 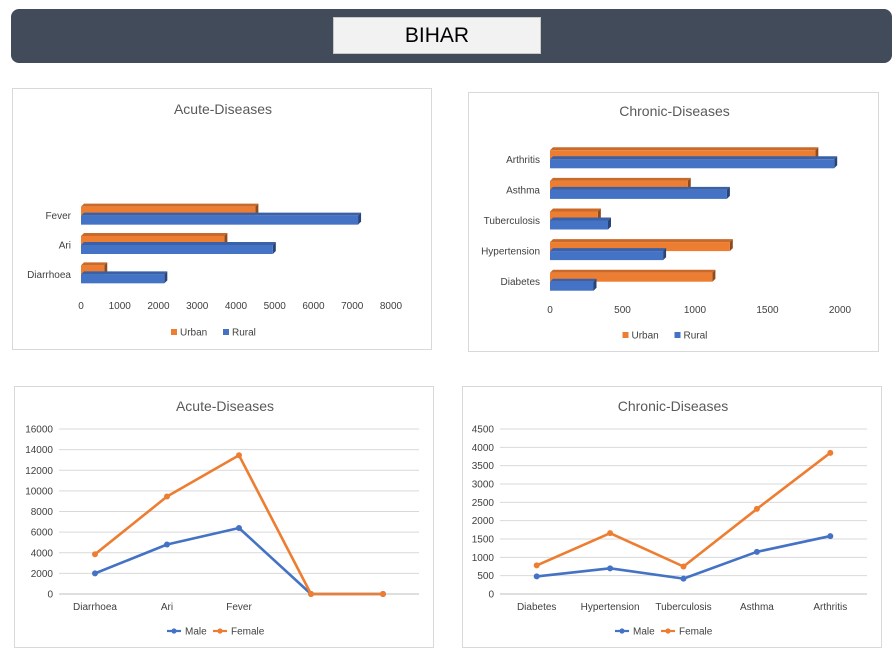 What do you see at coordinates (238, 561) in the screenshot?
I see `series-line-male` at bounding box center [238, 561].